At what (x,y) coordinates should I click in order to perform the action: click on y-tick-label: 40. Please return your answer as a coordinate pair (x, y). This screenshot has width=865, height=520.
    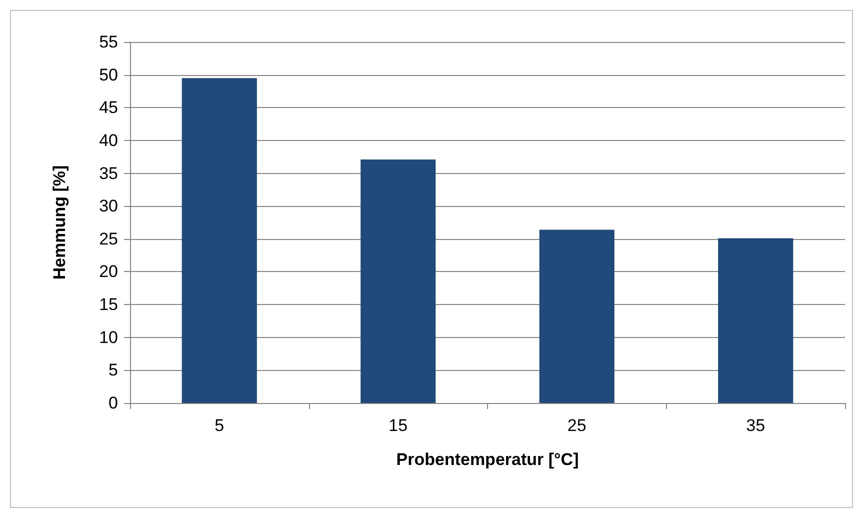
    Looking at the image, I should click on (108, 140).